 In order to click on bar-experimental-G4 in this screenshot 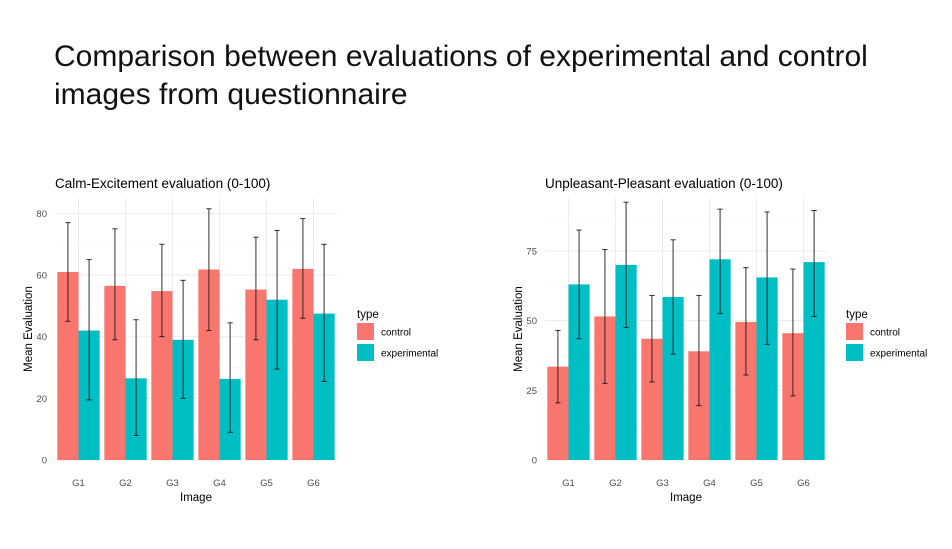, I will do `click(720, 359)`.